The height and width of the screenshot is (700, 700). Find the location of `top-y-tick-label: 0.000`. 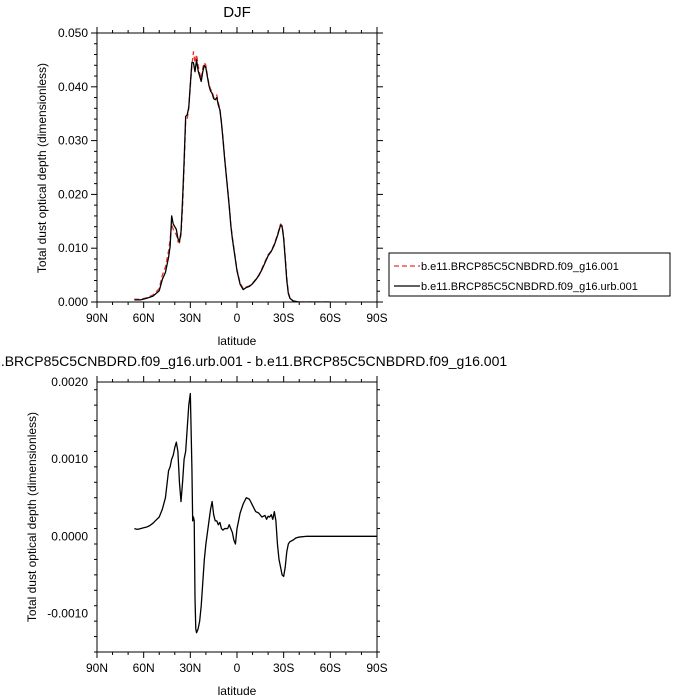

top-y-tick-label: 0.000 is located at coordinates (73, 302).